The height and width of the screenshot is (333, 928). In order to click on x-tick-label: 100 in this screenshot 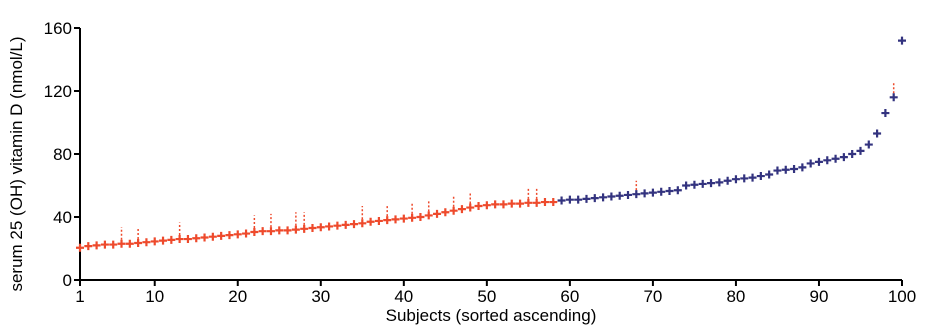, I will do `click(902, 296)`.